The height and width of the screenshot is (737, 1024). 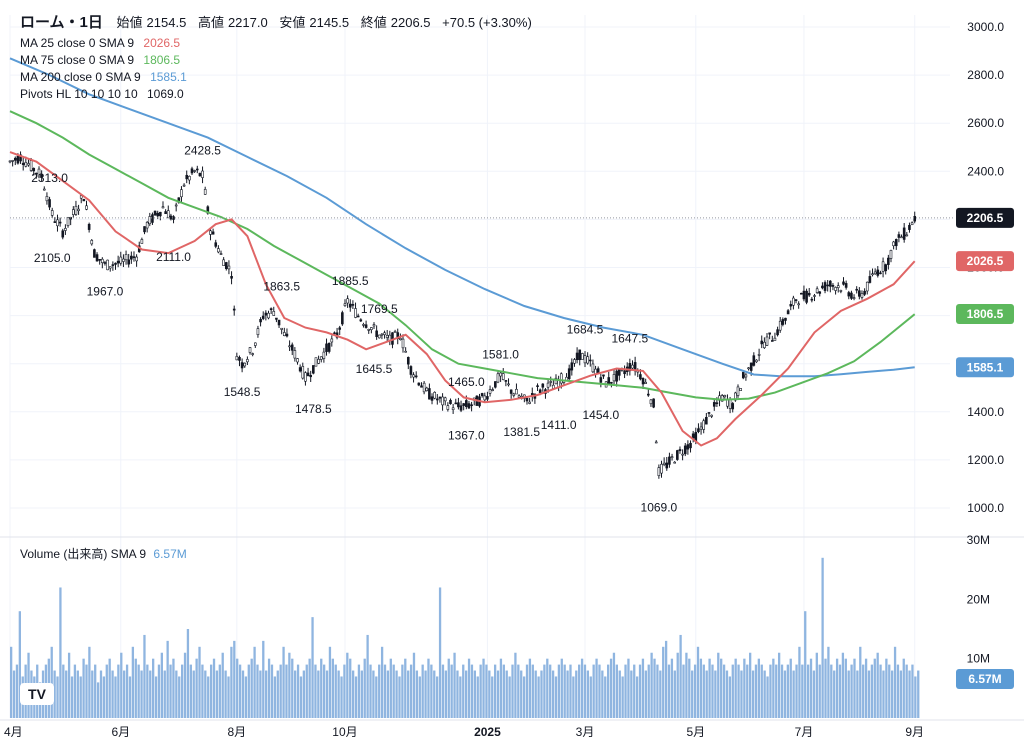 What do you see at coordinates (13, 731) in the screenshot?
I see `time-tick-label: 4月` at bounding box center [13, 731].